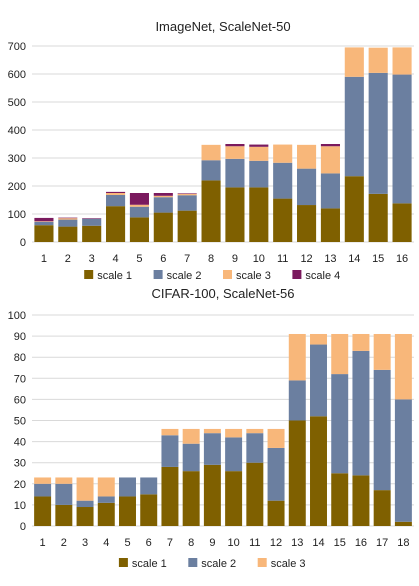  What do you see at coordinates (20, 485) in the screenshot?
I see `y-tick-label: 20` at bounding box center [20, 485].